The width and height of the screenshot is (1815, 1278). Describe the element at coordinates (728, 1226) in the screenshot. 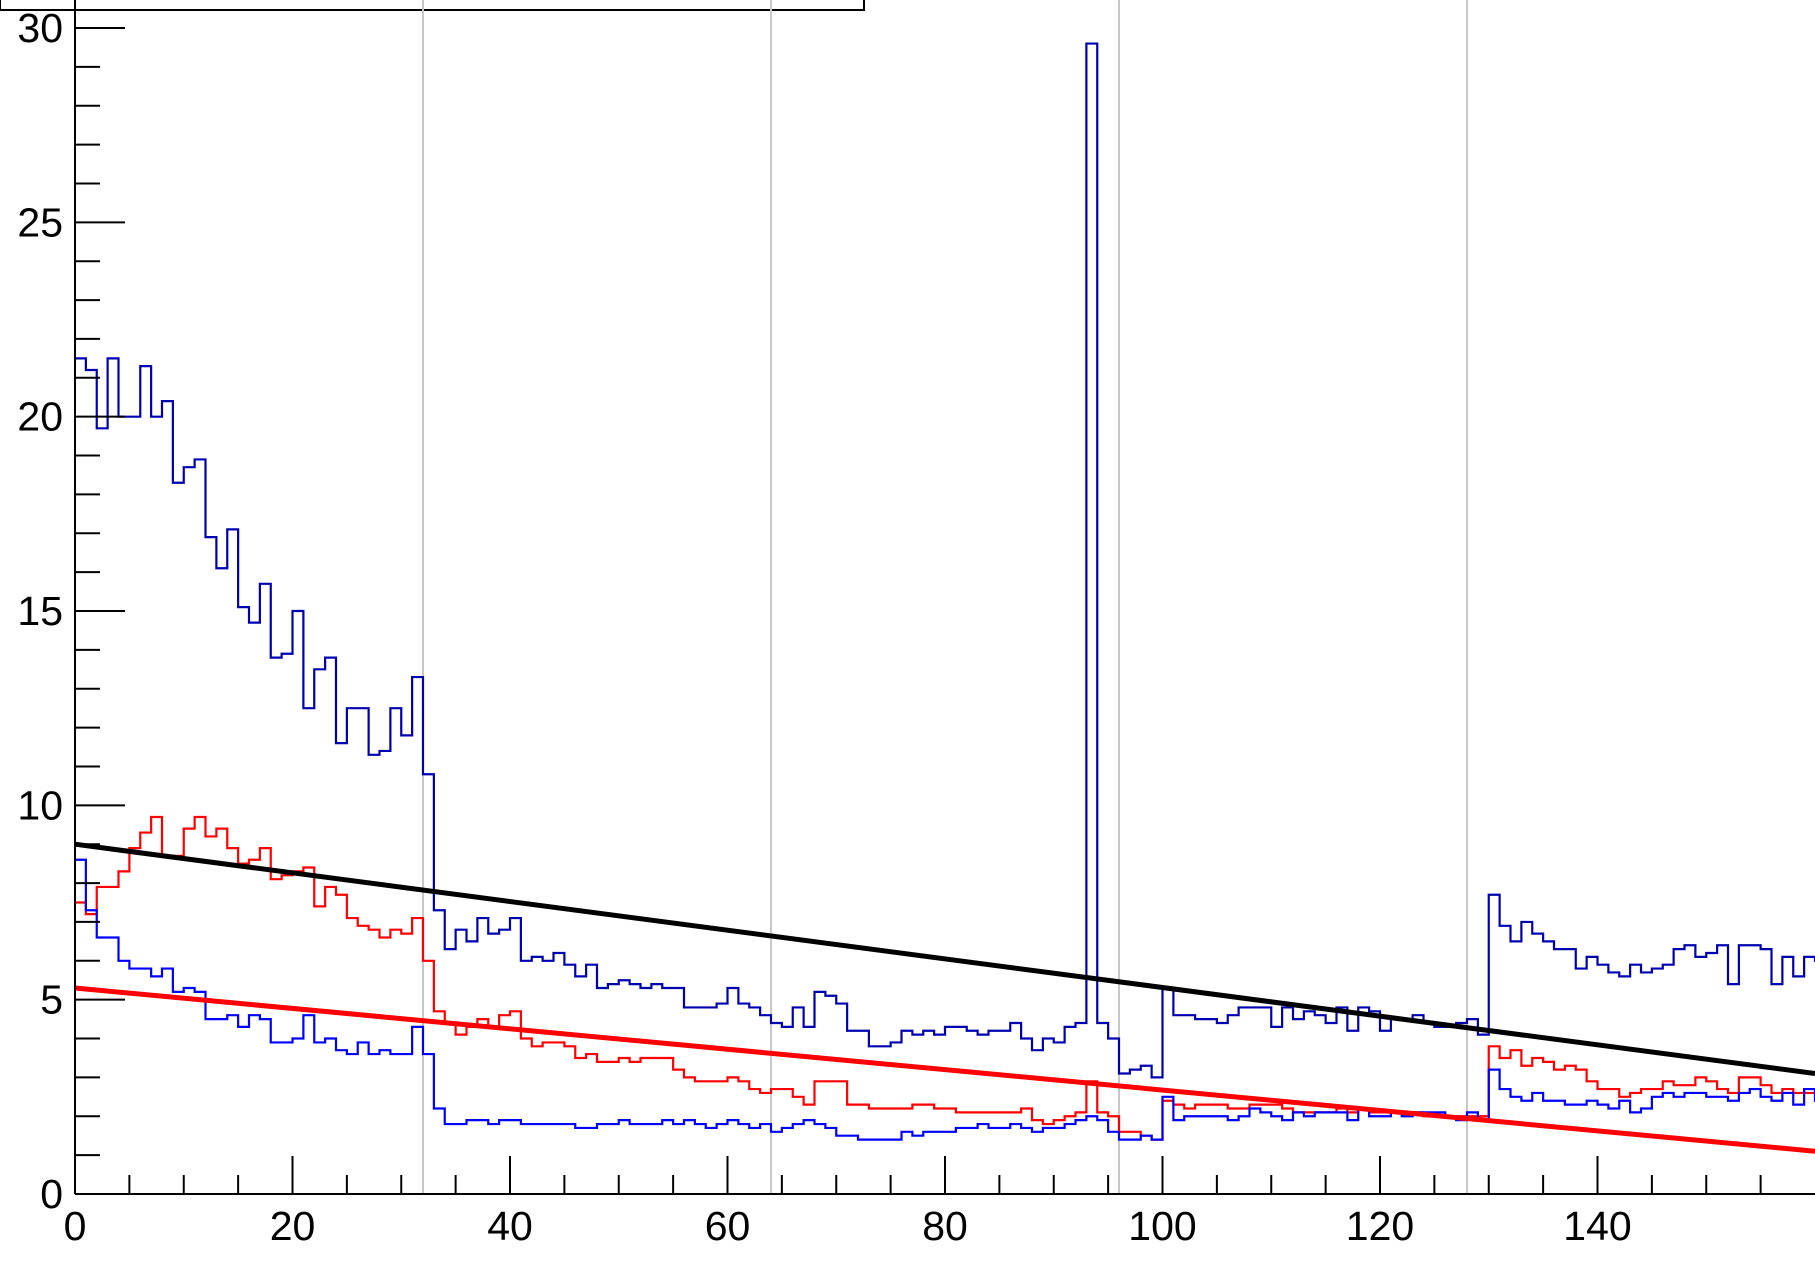

I see `x-tick-label: 60` at that location.